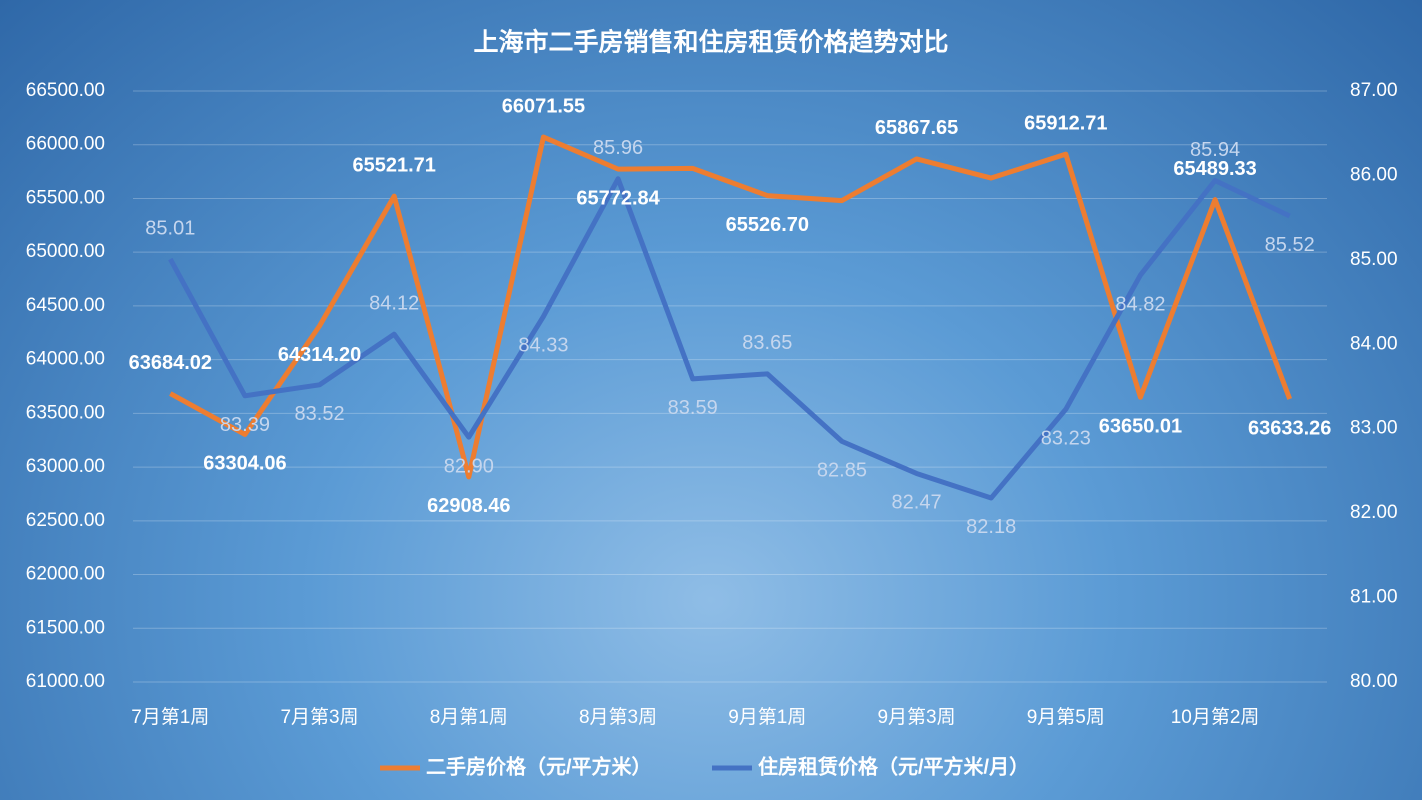  I want to click on y-tick-label: 65000.00, so click(65, 251).